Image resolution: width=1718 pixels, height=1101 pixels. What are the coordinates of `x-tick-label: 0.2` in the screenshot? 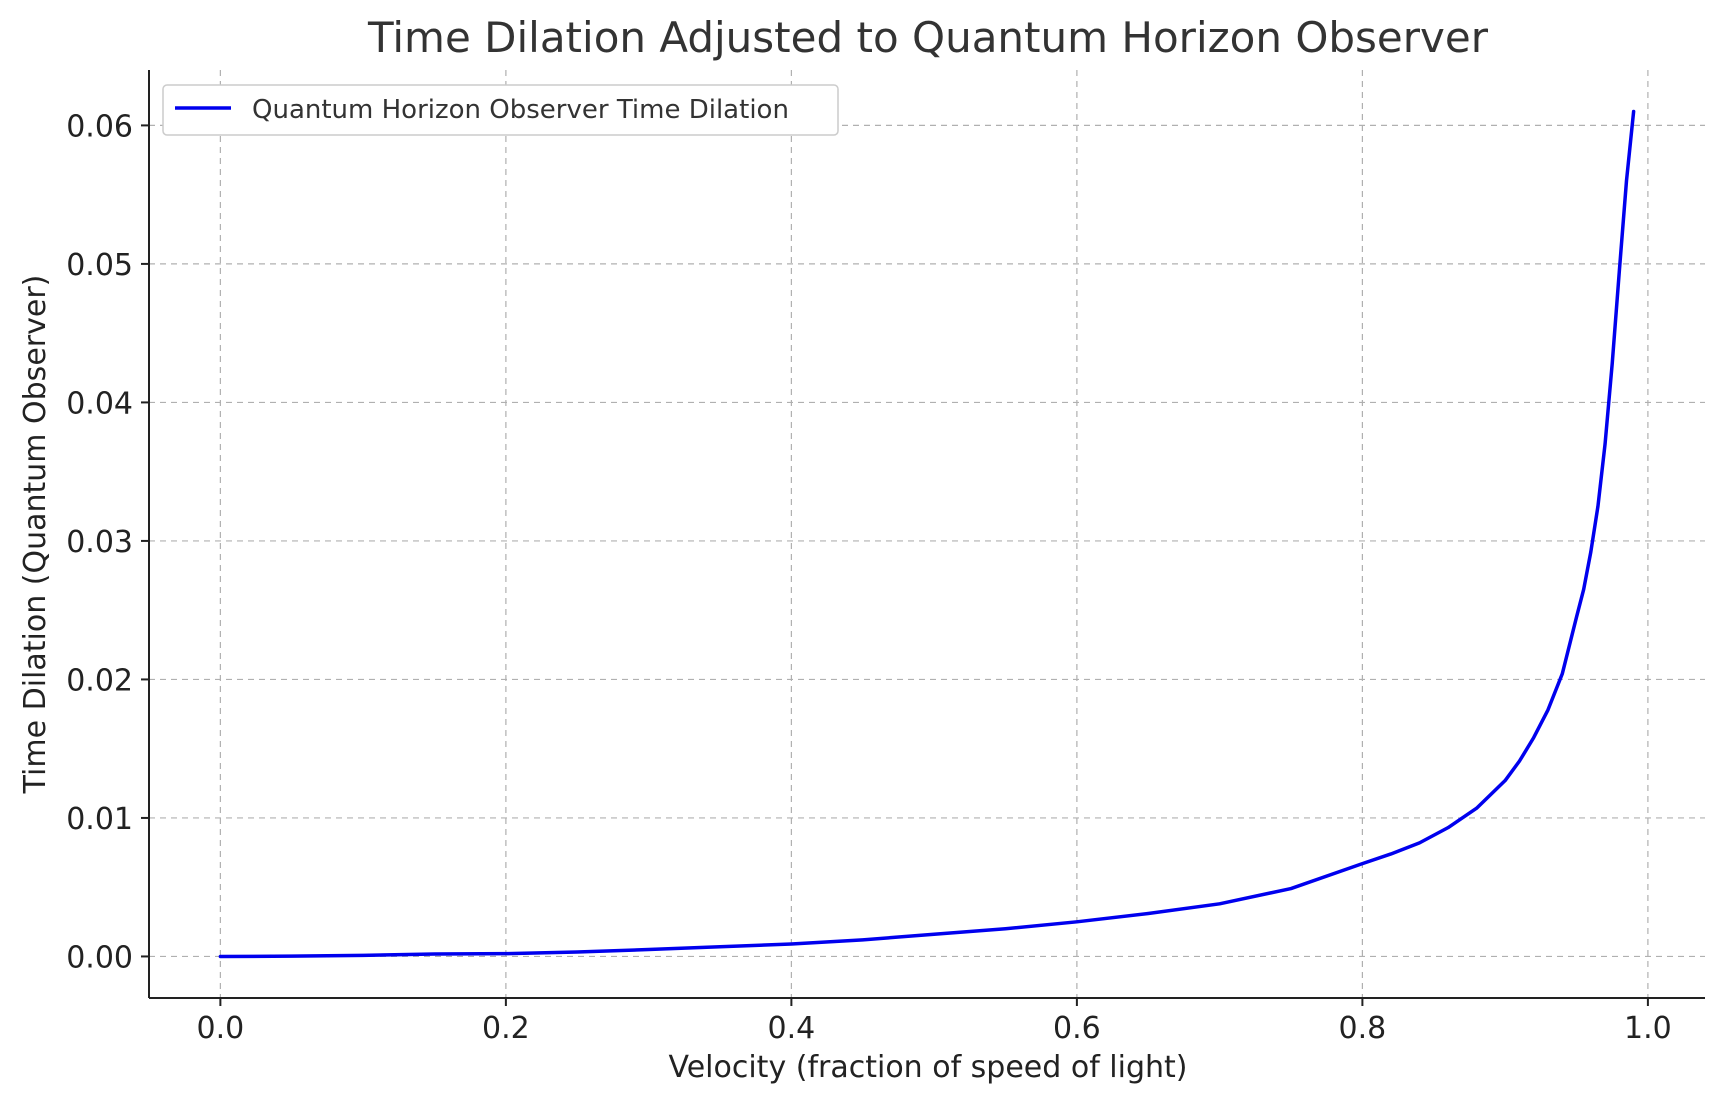 It's located at (506, 1028).